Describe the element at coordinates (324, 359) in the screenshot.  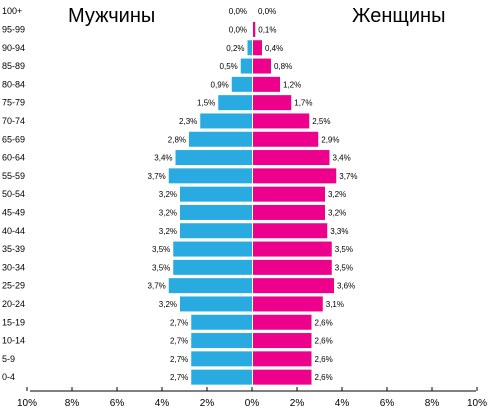
I see `value-label-female-5-9: 2,6%` at that location.